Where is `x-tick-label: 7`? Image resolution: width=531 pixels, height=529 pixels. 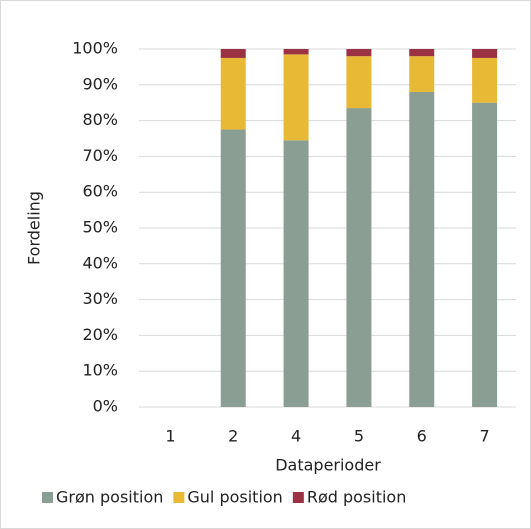
x-tick-label: 7 is located at coordinates (484, 436).